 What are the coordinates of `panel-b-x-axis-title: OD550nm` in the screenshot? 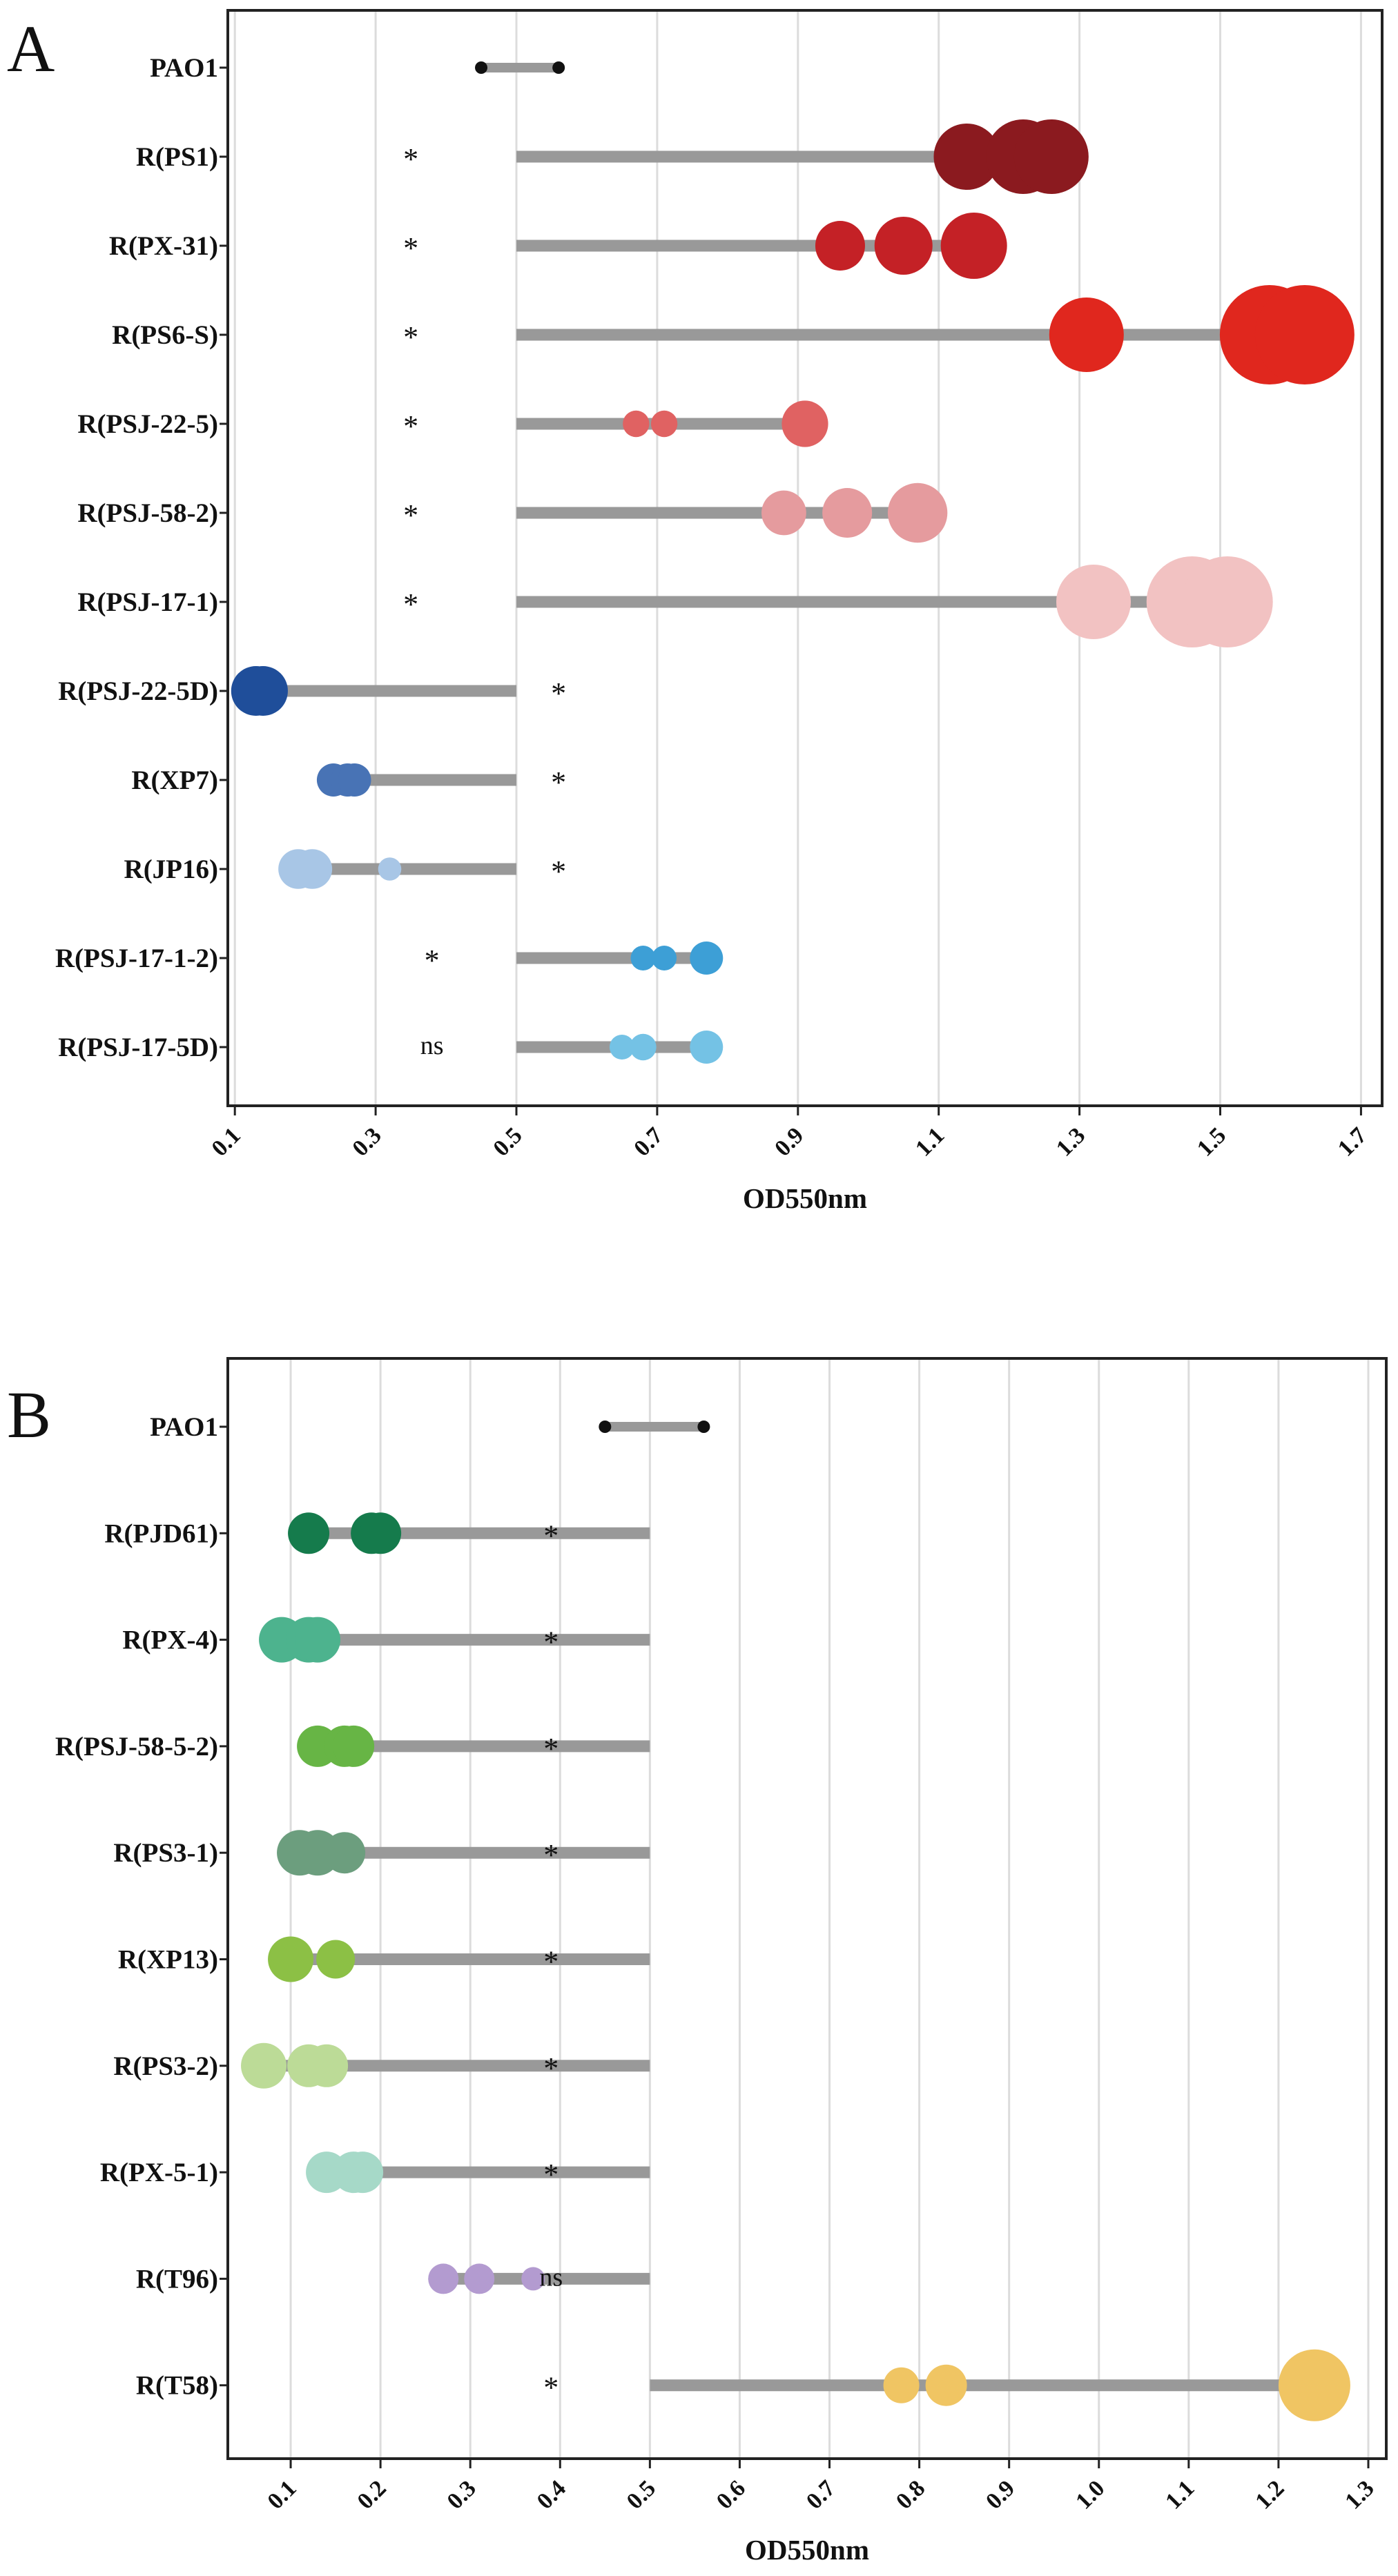 It's located at (807, 2550).